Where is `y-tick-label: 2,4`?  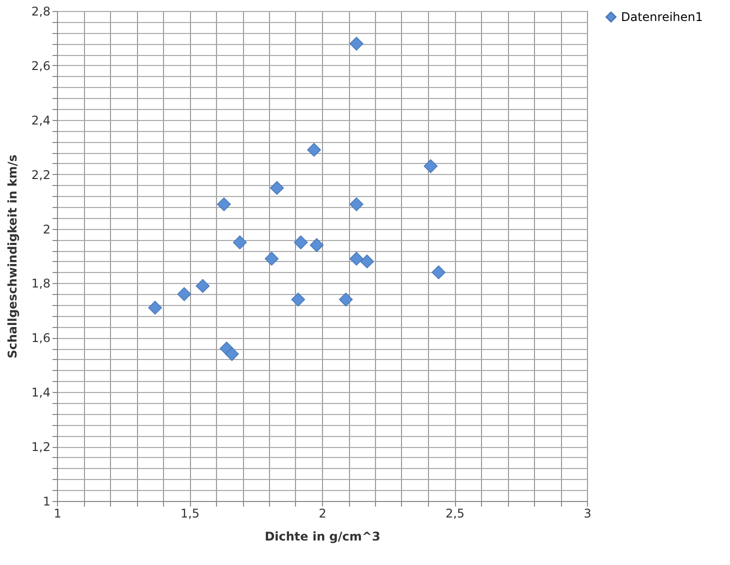 y-tick-label: 2,4 is located at coordinates (40, 120).